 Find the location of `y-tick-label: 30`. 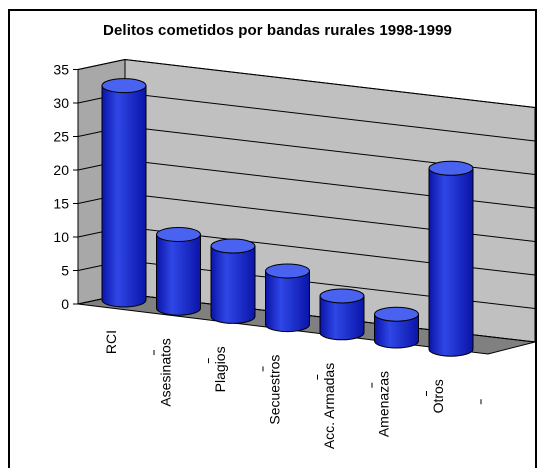

y-tick-label: 30 is located at coordinates (61, 103).